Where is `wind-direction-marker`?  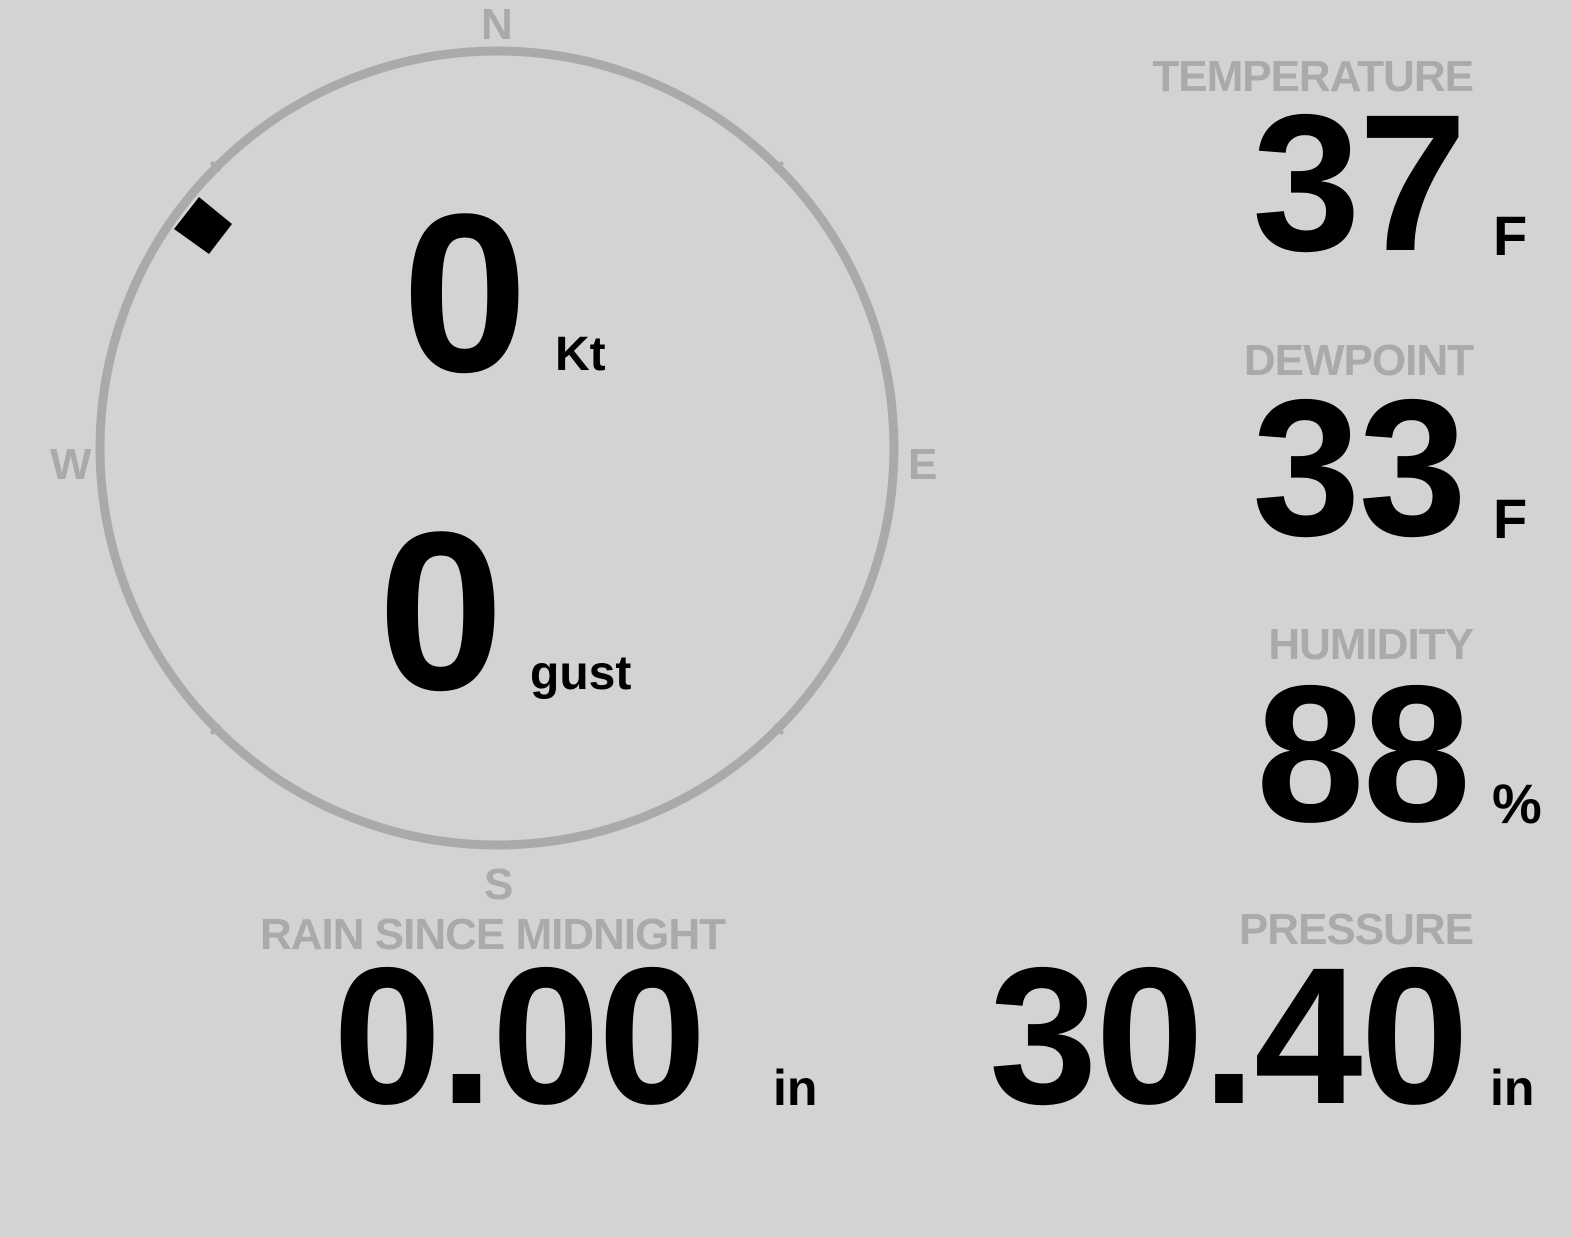
wind-direction-marker is located at coordinates (203, 225).